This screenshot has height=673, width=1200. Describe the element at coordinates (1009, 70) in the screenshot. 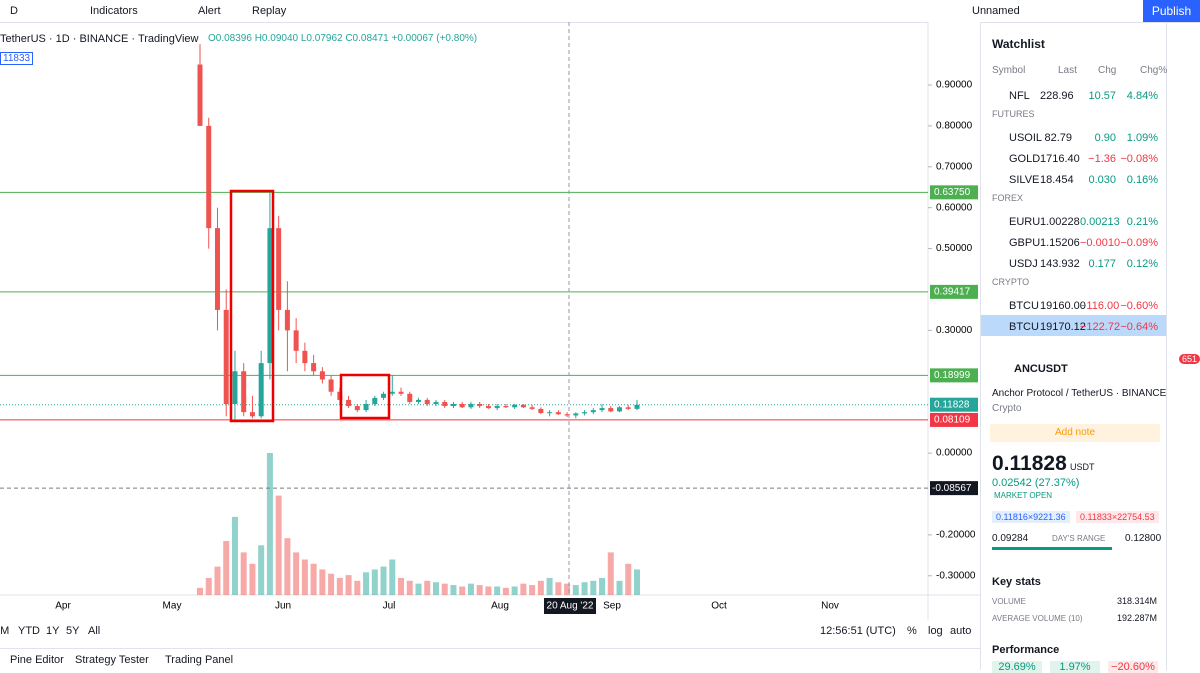

I see `column-header: Symbol` at that location.